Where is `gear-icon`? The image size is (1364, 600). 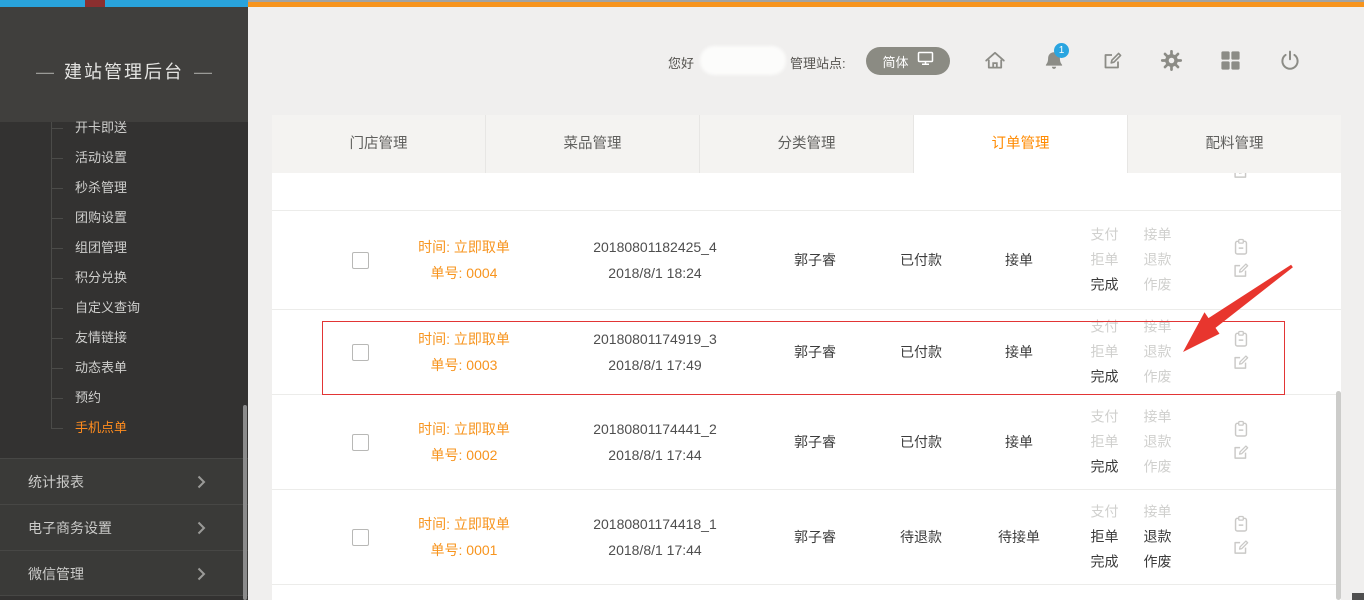
gear-icon is located at coordinates (1172, 61).